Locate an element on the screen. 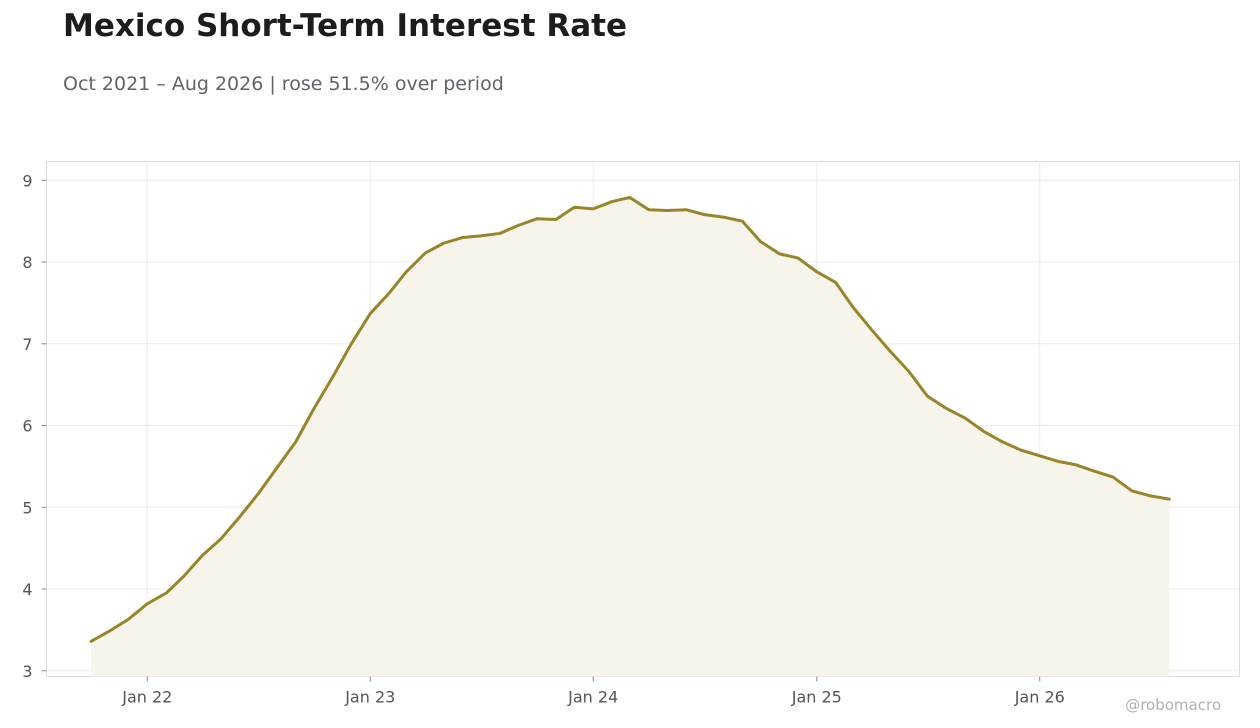 The image size is (1260, 728). chart-title: Mexico Short-Term Interest Rate is located at coordinates (345, 26).